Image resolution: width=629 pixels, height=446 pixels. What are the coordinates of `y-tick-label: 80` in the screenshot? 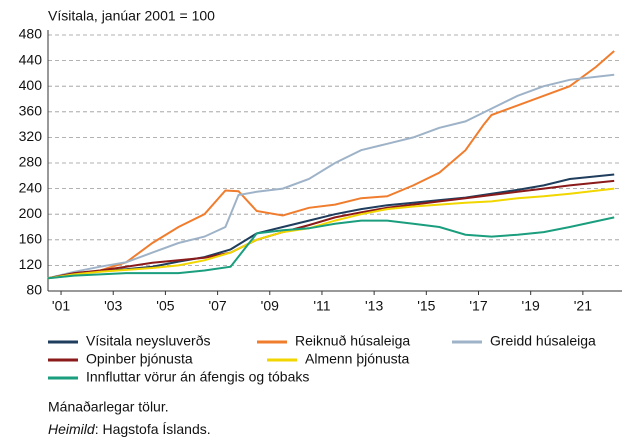 It's located at (34, 290).